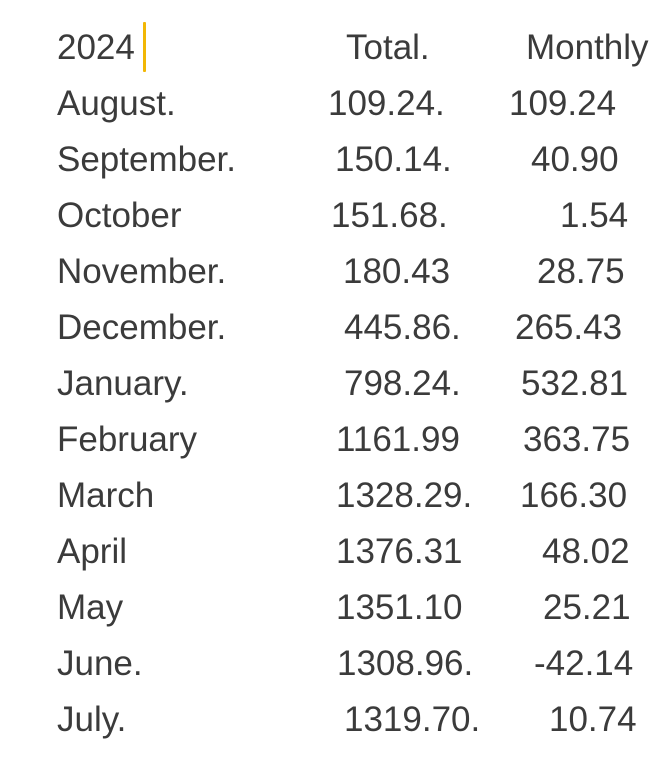 The image size is (672, 760). Describe the element at coordinates (397, 271) in the screenshot. I see `total-value: 180.43` at that location.